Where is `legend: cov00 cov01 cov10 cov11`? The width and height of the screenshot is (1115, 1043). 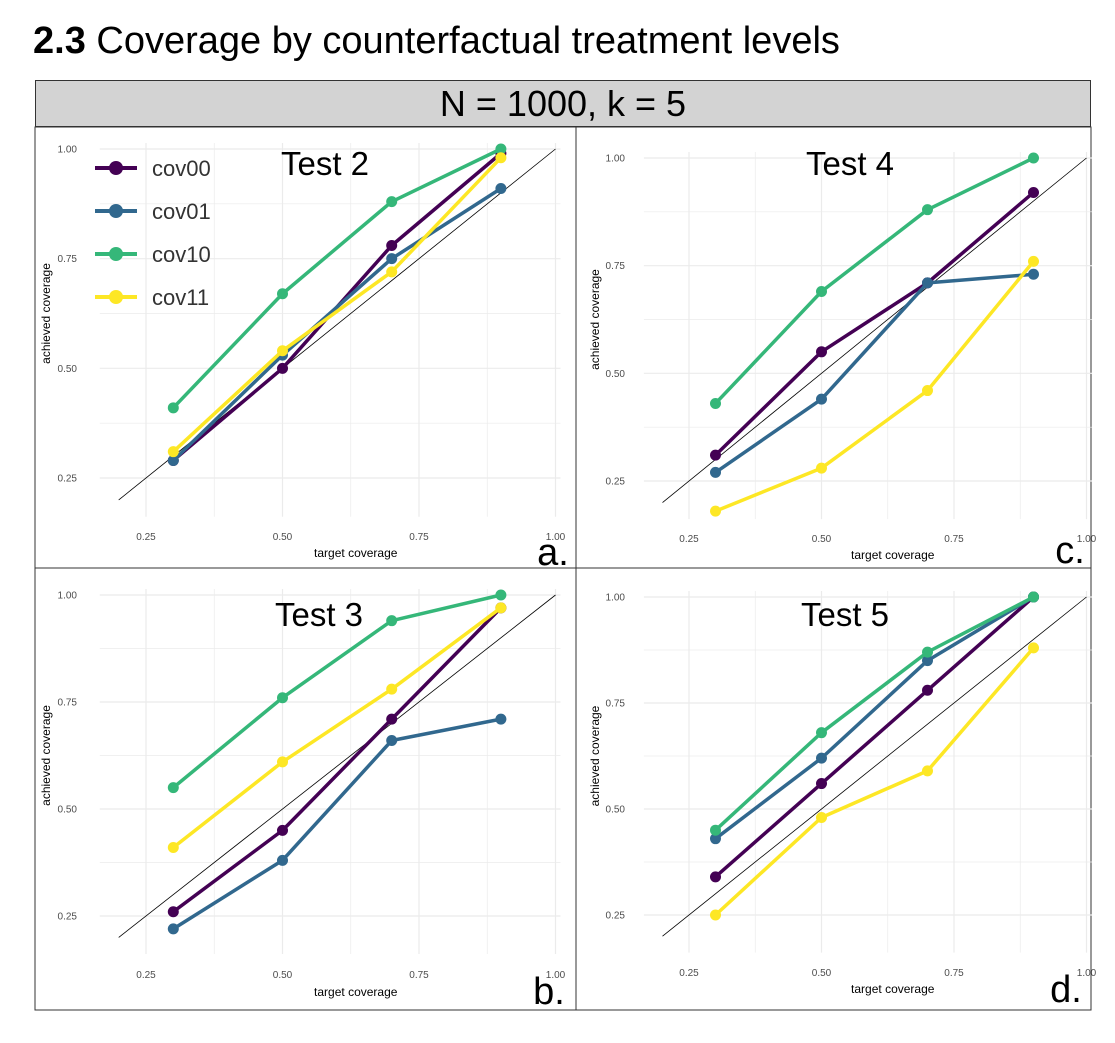 legend: cov00 cov01 cov10 cov11 is located at coordinates (153, 233).